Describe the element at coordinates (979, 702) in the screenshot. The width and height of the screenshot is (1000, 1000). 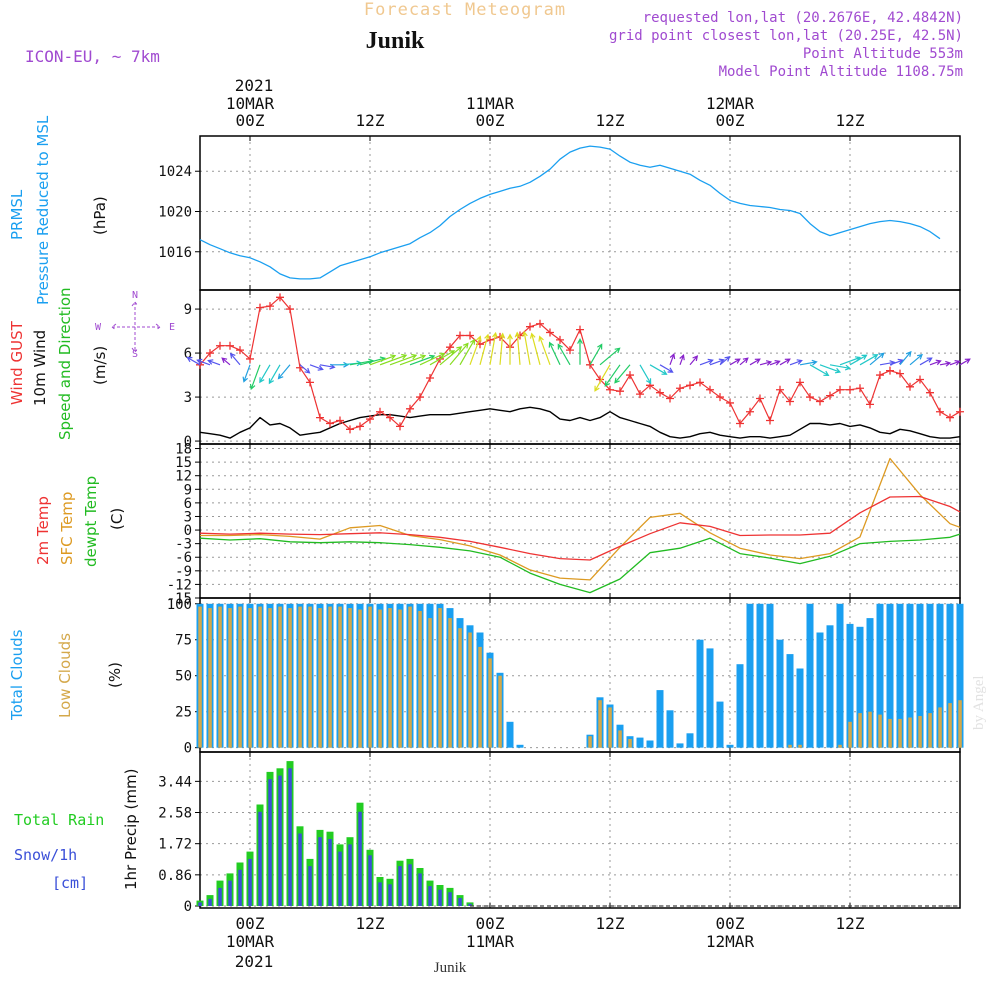
I see `watermark: by Angel` at that location.